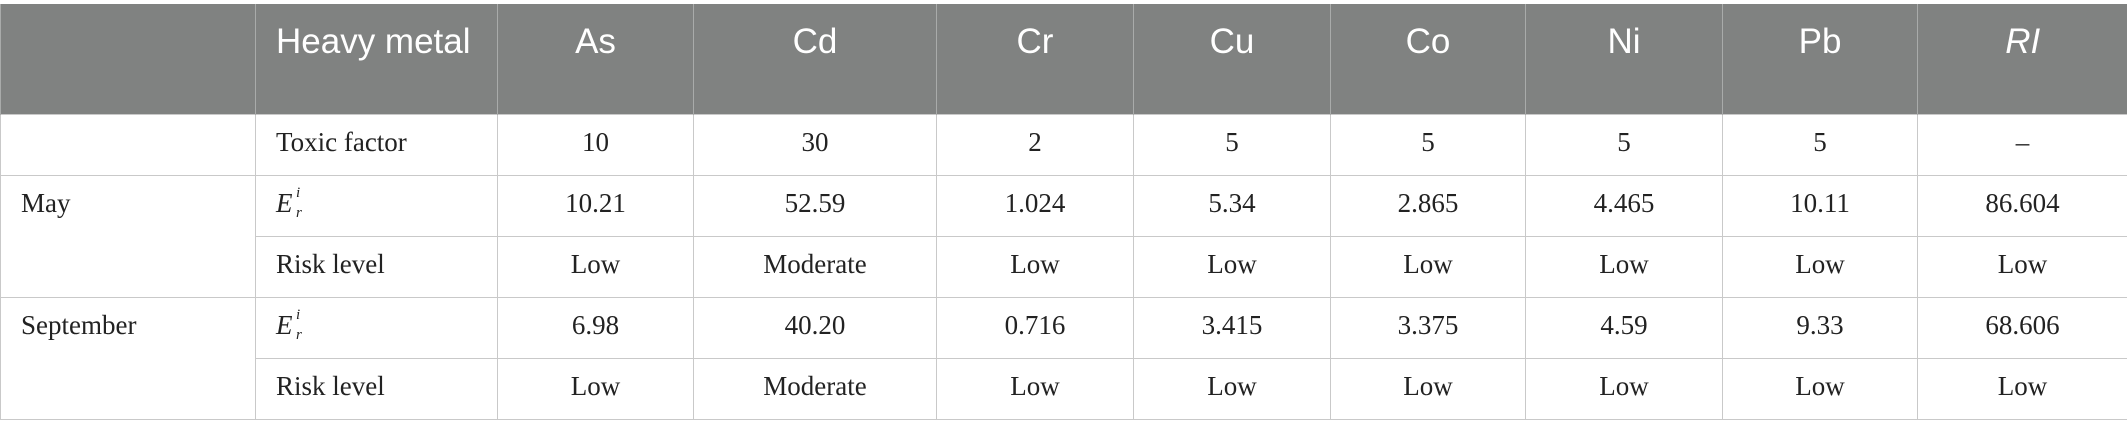 The image size is (2127, 440). I want to click on cell: 68.606, so click(2022, 327).